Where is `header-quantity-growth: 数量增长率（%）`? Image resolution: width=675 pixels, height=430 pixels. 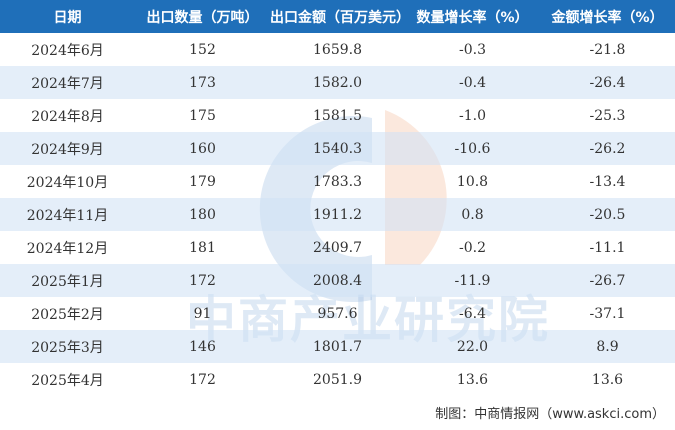 header-quantity-growth: 数量增长率（%） is located at coordinates (472, 16).